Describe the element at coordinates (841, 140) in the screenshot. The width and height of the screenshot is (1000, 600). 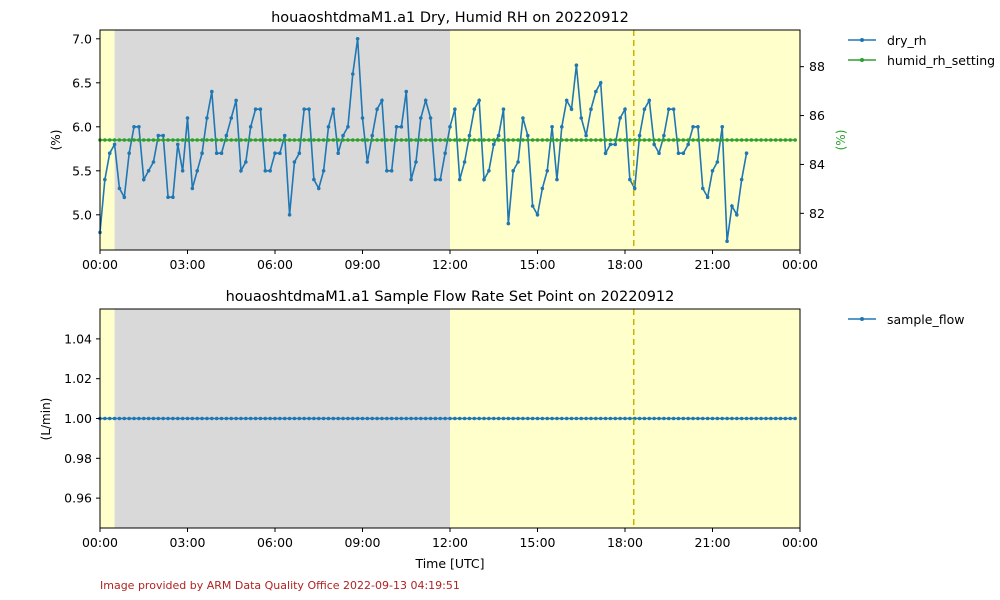
I see `y2-axis-label: (%)` at that location.